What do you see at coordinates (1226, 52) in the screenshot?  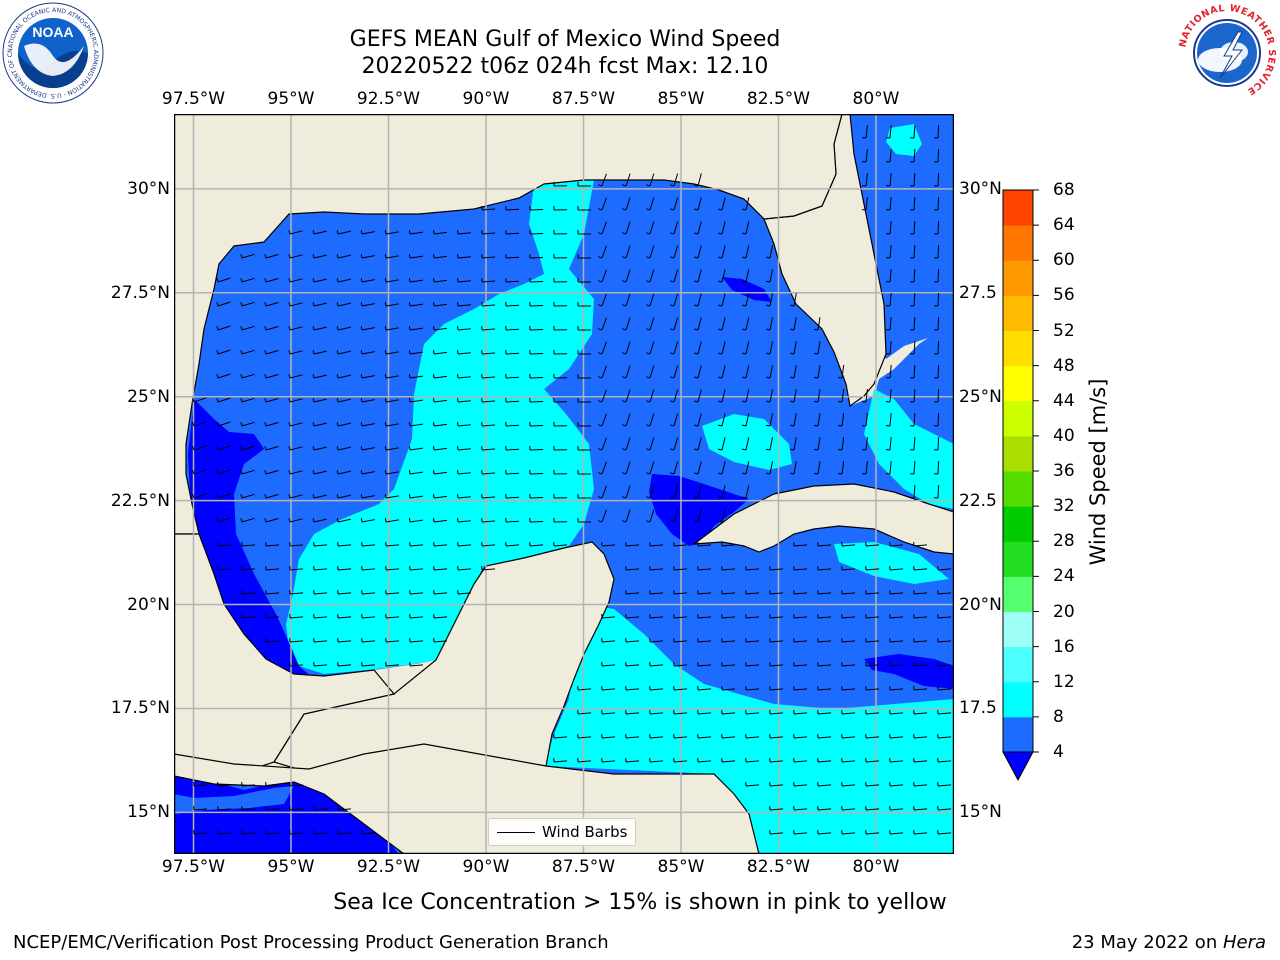 I see `nws-logo: NATIONAL WEATHER SERVICE` at bounding box center [1226, 52].